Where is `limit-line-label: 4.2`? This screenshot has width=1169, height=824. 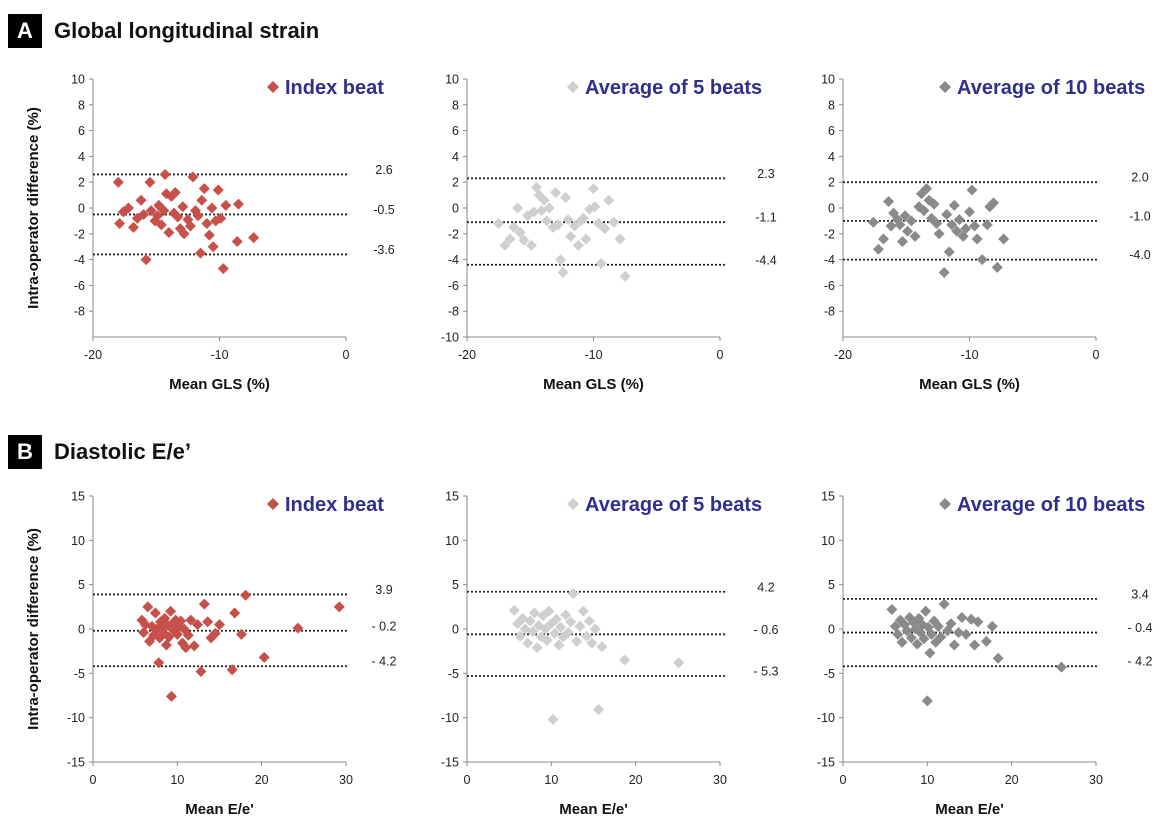
limit-line-label: 4.2 is located at coordinates (765, 587).